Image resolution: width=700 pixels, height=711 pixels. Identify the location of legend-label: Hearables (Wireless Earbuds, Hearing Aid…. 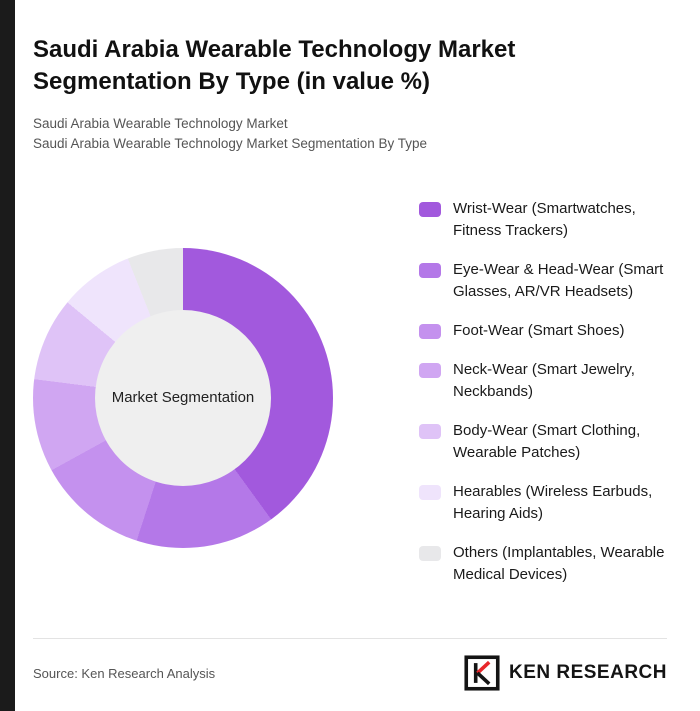
(553, 502).